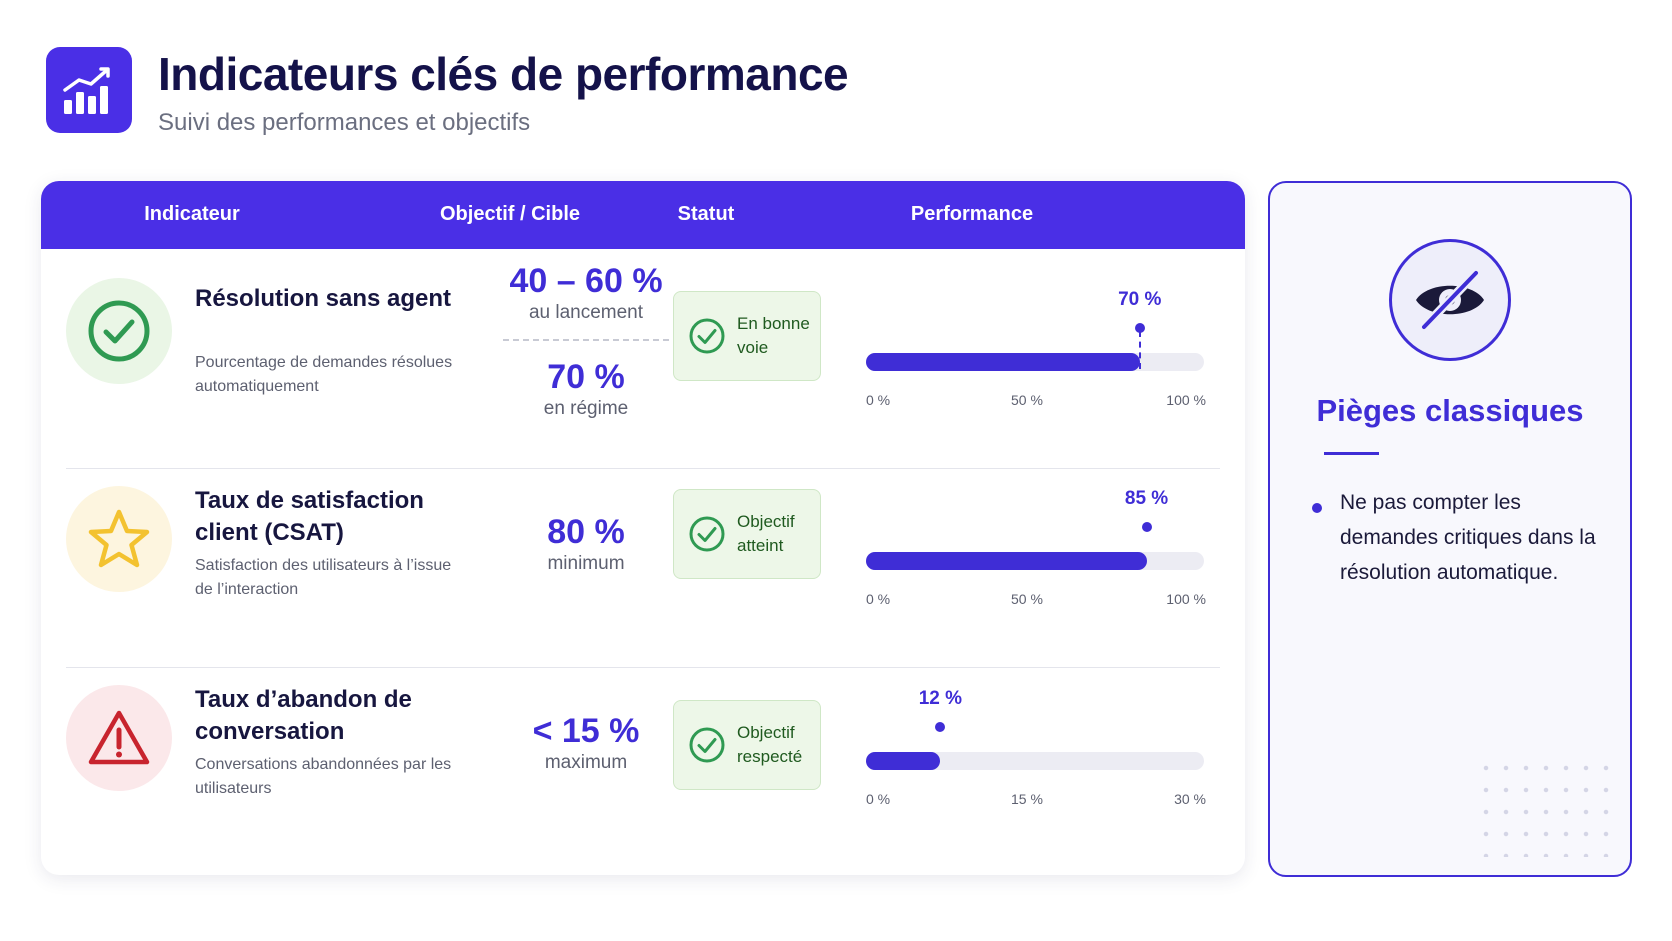 The image size is (1672, 941). I want to click on eye-slash-icon, so click(1450, 300).